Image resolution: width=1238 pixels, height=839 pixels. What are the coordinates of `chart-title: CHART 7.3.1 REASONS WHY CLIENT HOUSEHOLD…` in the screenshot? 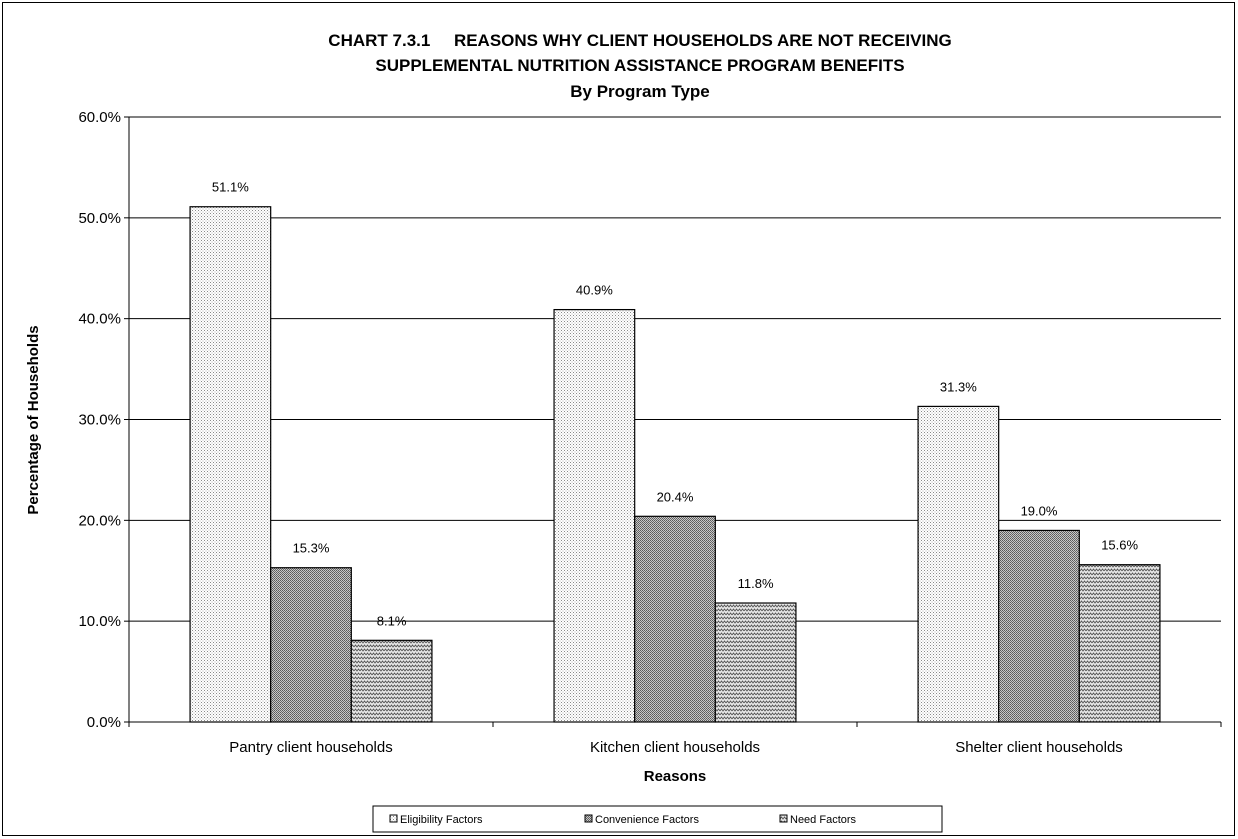 It's located at (639, 40).